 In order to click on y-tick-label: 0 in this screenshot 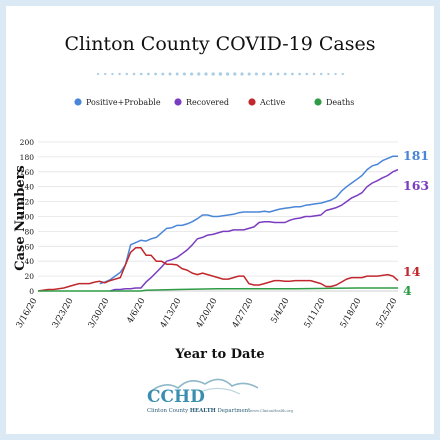, I will do `click(31, 291)`.